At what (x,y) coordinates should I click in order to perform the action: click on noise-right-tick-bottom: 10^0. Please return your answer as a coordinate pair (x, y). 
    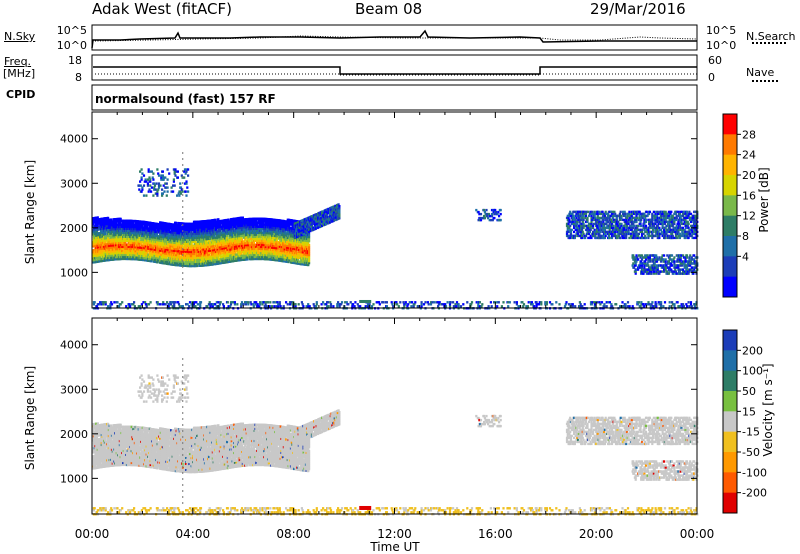
    Looking at the image, I should click on (721, 45).